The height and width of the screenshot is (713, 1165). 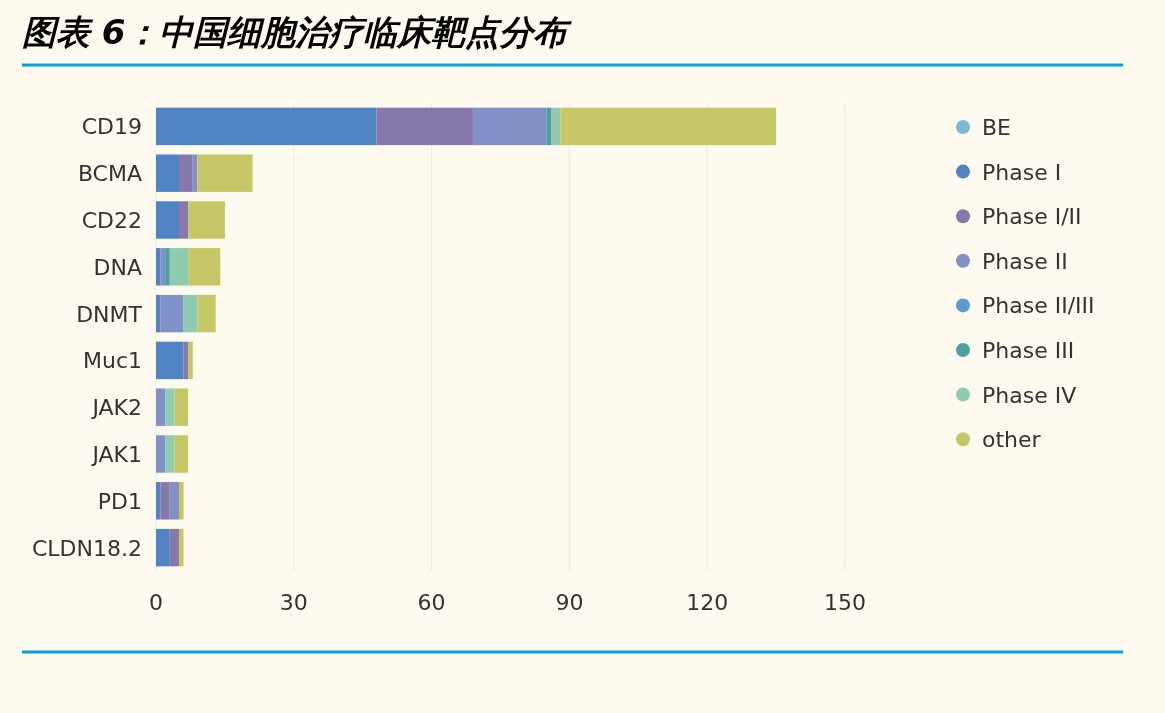 I want to click on x-tick-label: 150, so click(x=845, y=602).